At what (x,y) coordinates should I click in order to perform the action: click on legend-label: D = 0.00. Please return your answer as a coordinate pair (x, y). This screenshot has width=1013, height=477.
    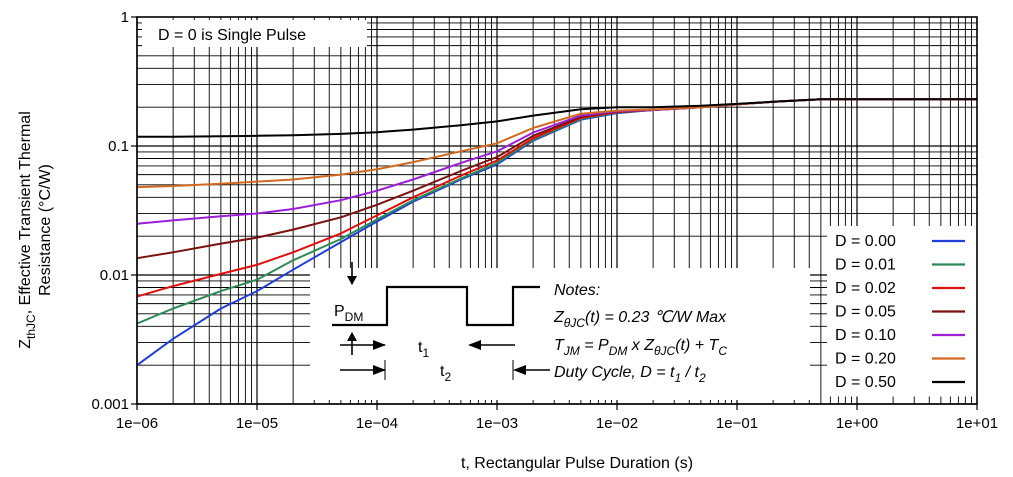
    Looking at the image, I should click on (865, 241).